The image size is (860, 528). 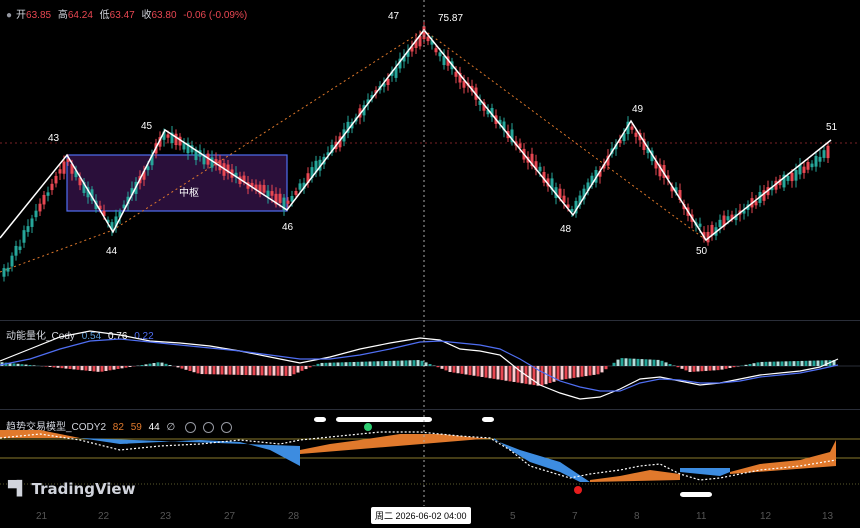 I want to click on tradingview-logo: ▀▌ TradingView, so click(x=71, y=489).